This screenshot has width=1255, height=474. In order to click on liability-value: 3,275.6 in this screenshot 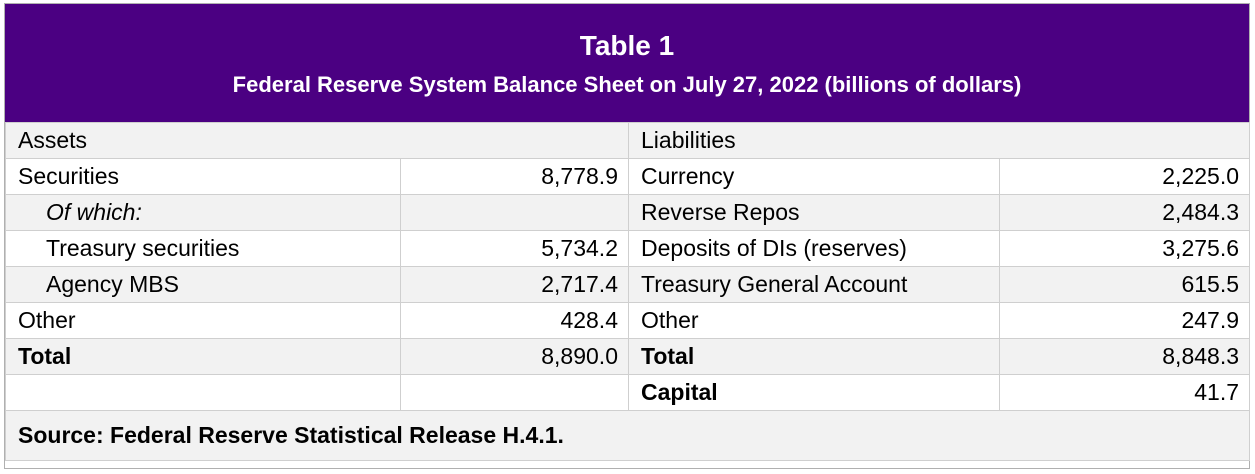, I will do `click(1124, 248)`.